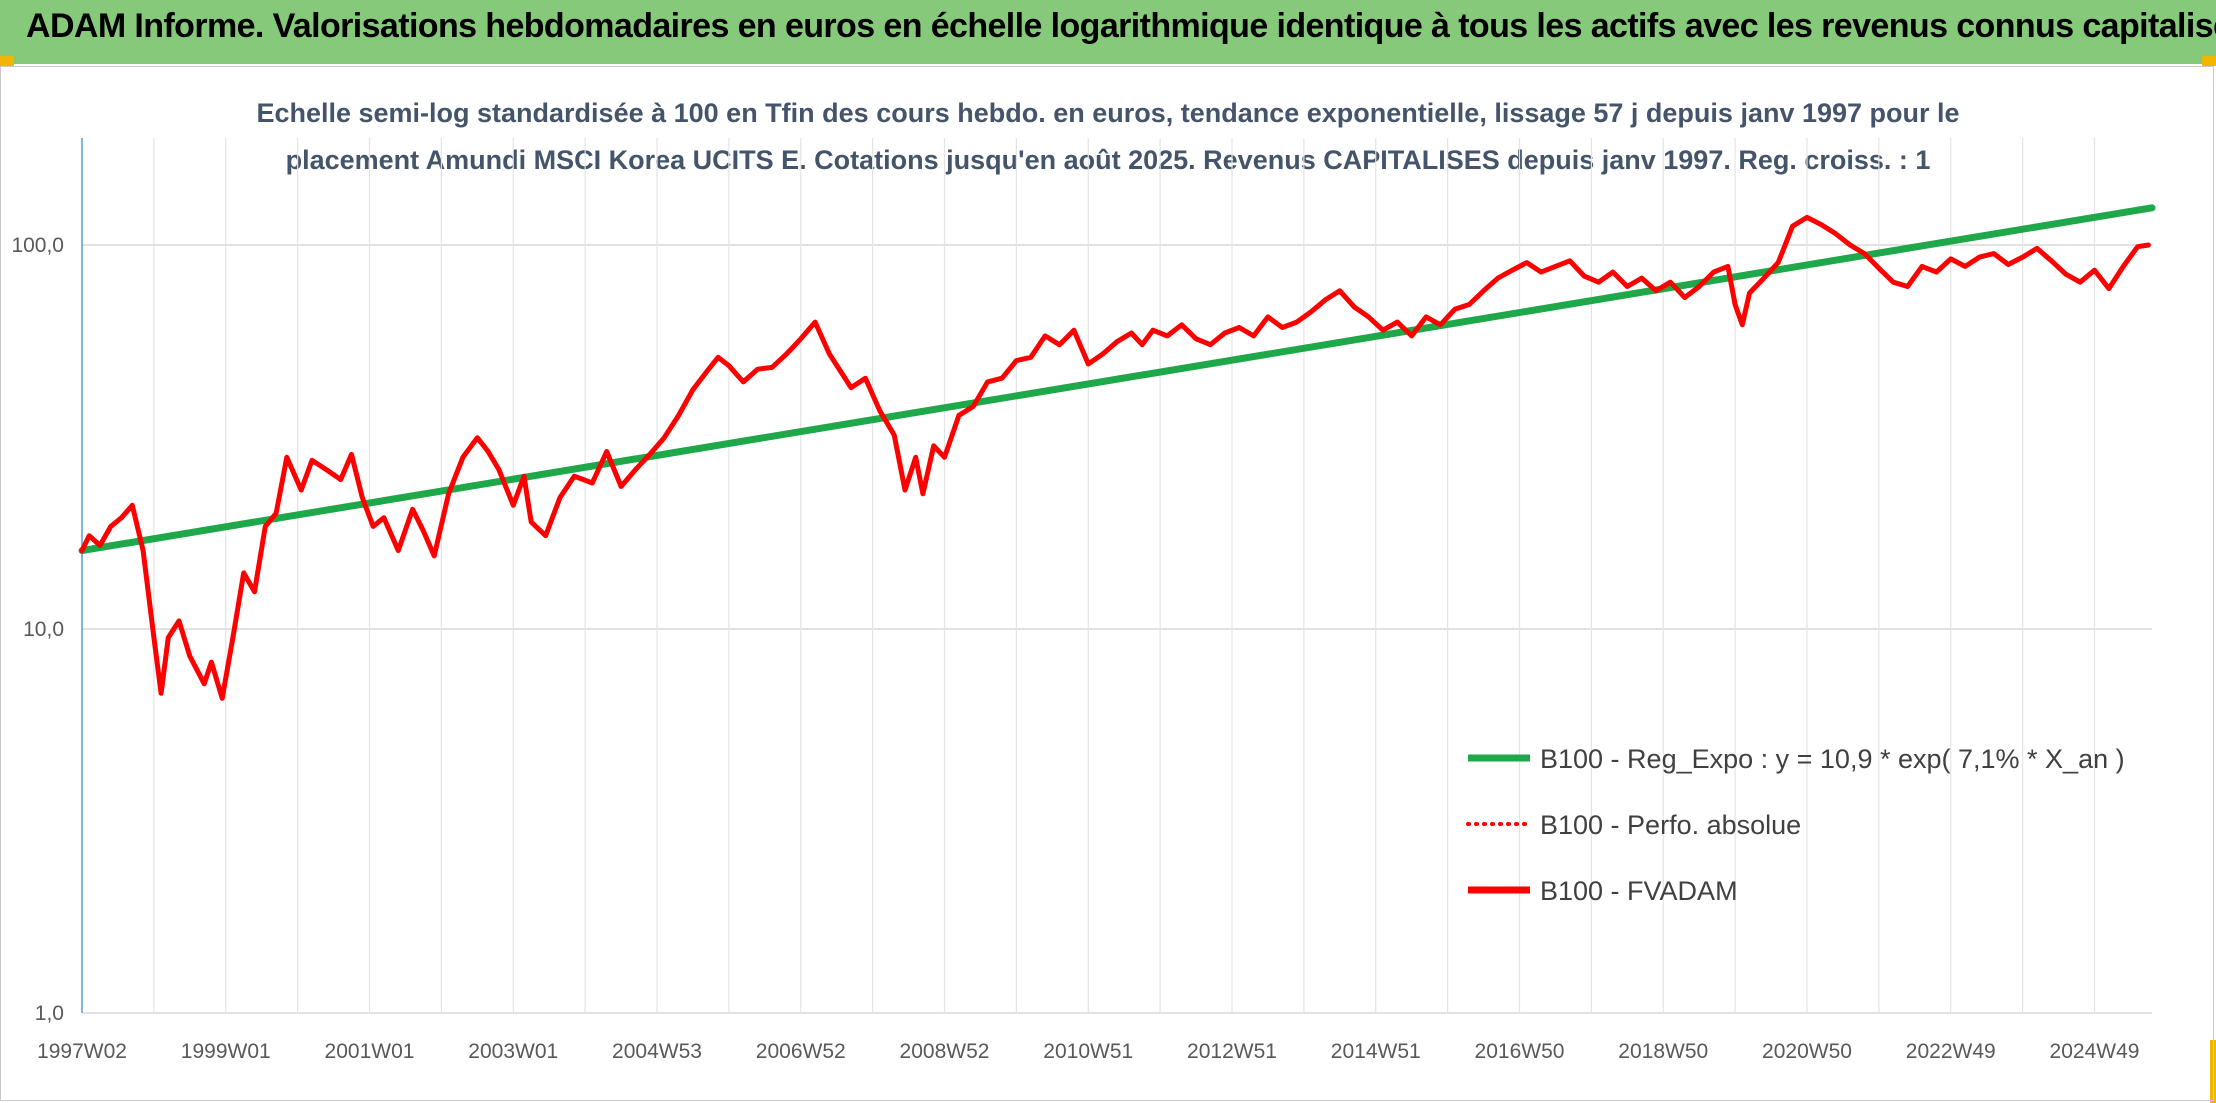 This screenshot has width=2216, height=1103. What do you see at coordinates (49, 1013) in the screenshot?
I see `y-tick-label-0: 1,0` at bounding box center [49, 1013].